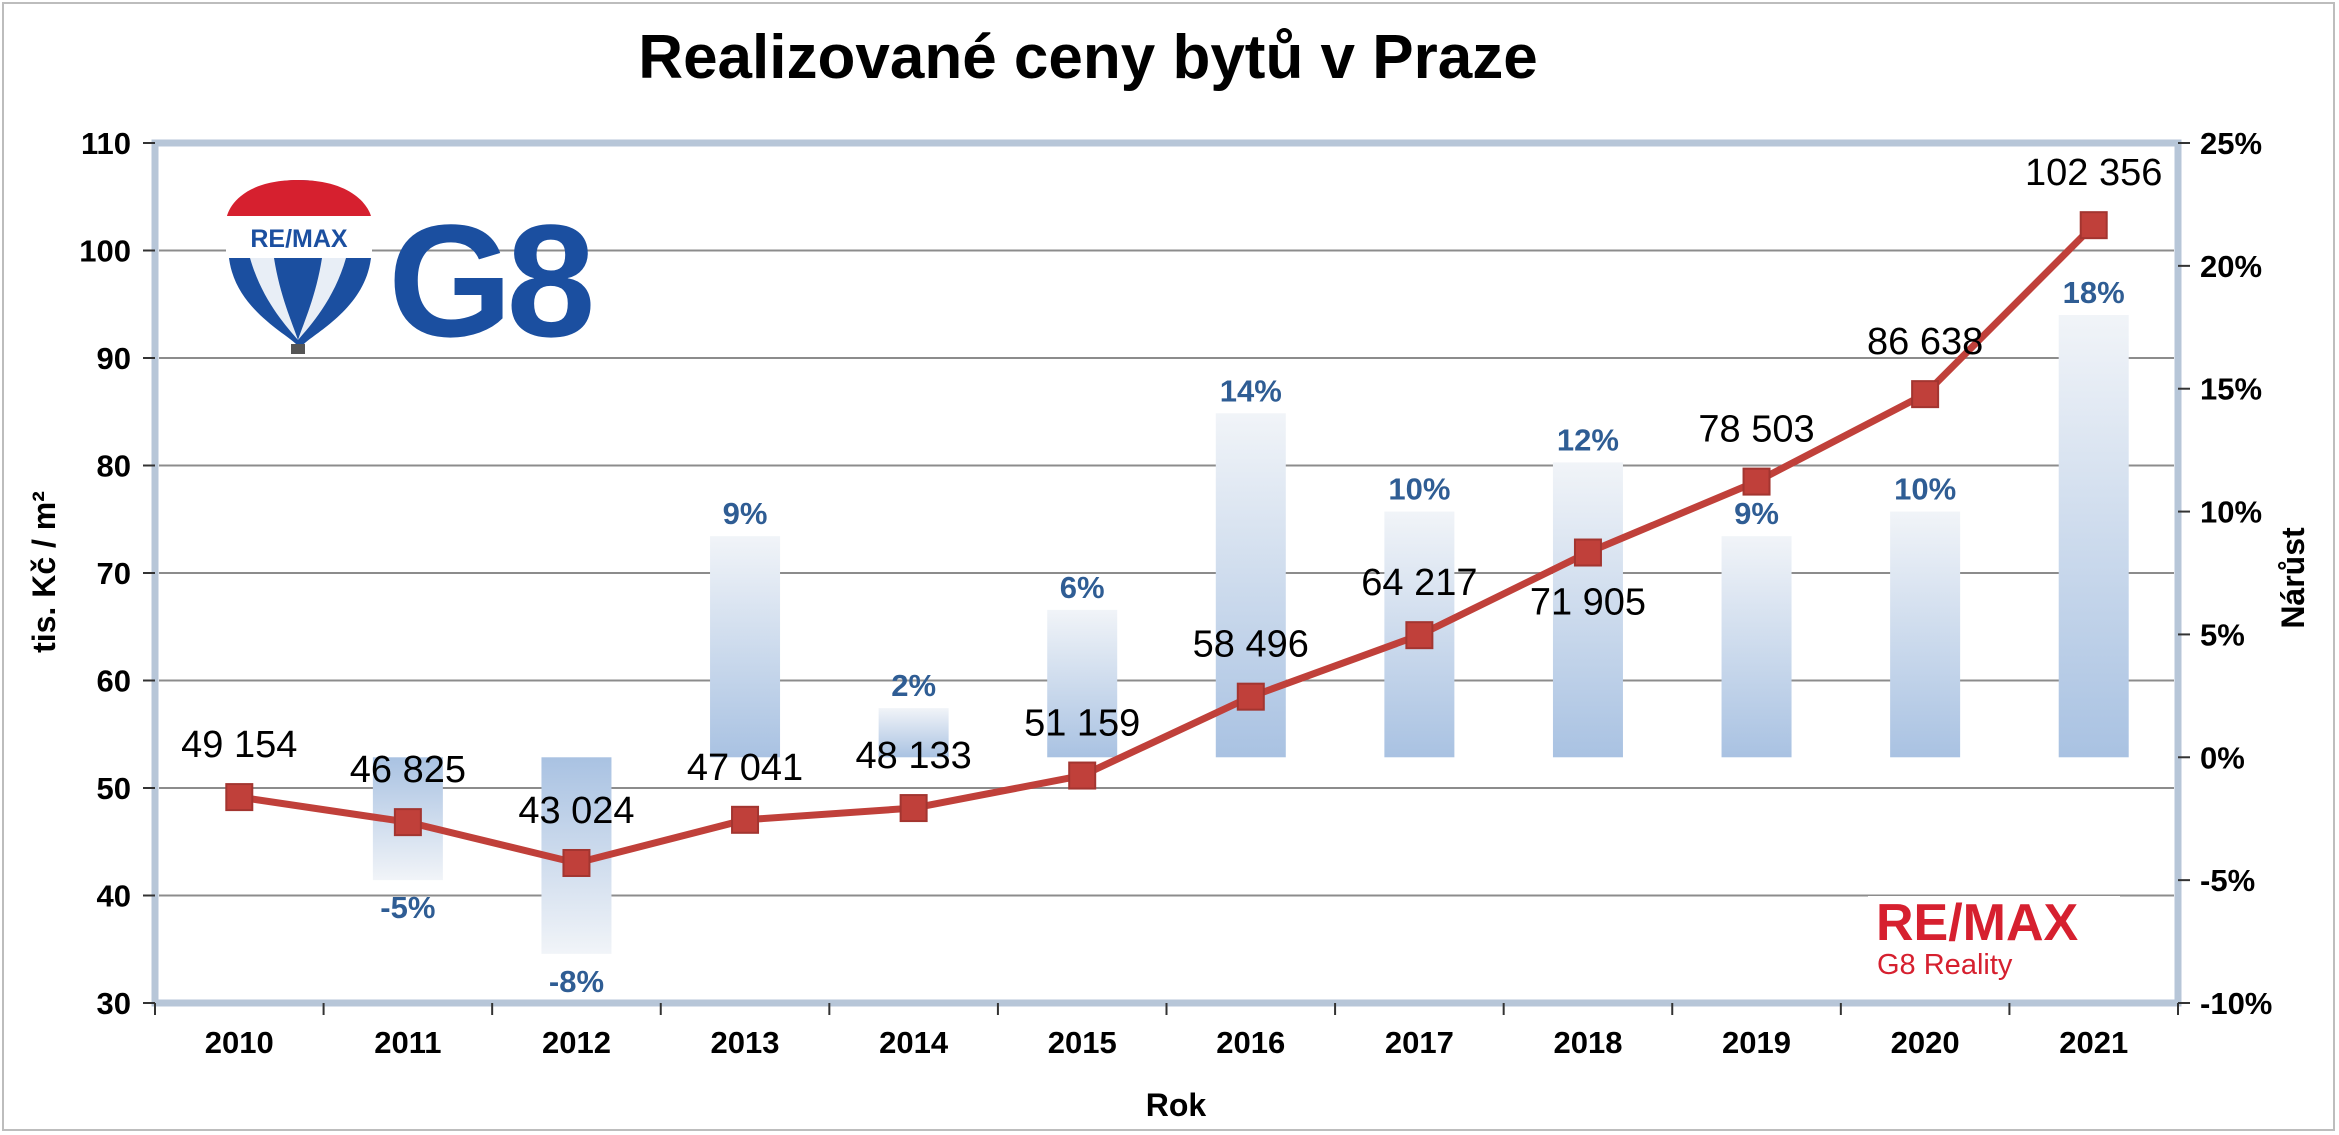 The width and height of the screenshot is (2339, 1135). I want to click on y2-tick-label: 25%, so click(2231, 143).